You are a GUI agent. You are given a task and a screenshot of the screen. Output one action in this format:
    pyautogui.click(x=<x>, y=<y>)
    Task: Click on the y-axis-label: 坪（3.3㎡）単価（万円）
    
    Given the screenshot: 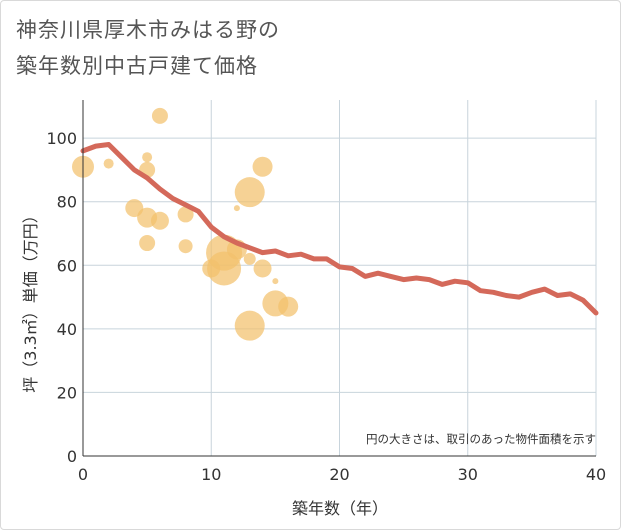 What is the action you would take?
    pyautogui.click(x=30, y=299)
    